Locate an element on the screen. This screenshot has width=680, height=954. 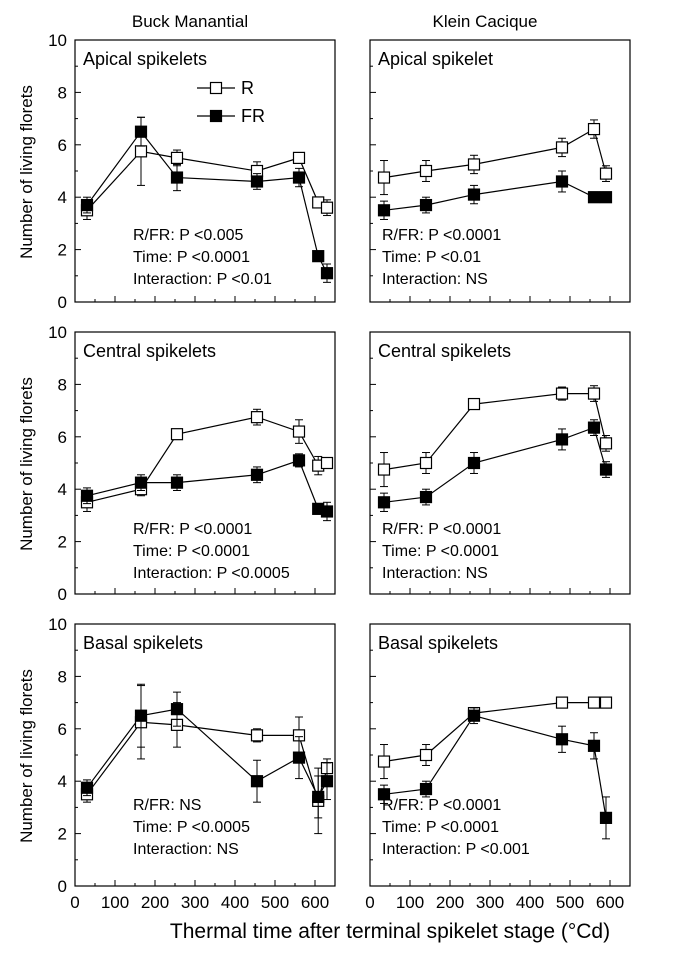
x-tick-label: 100 is located at coordinates (410, 902).